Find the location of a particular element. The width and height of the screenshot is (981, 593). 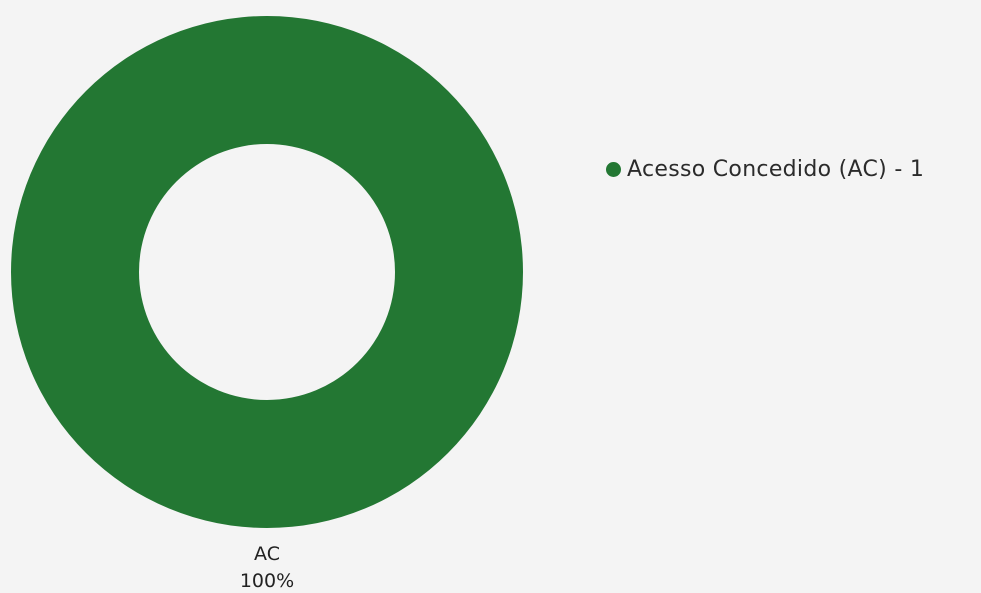

slice-percent-ac: 100% is located at coordinates (267, 581).